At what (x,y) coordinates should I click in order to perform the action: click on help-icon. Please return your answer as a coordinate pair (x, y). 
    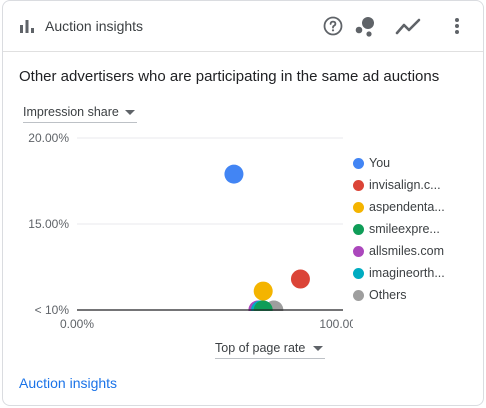
    Looking at the image, I should click on (333, 26).